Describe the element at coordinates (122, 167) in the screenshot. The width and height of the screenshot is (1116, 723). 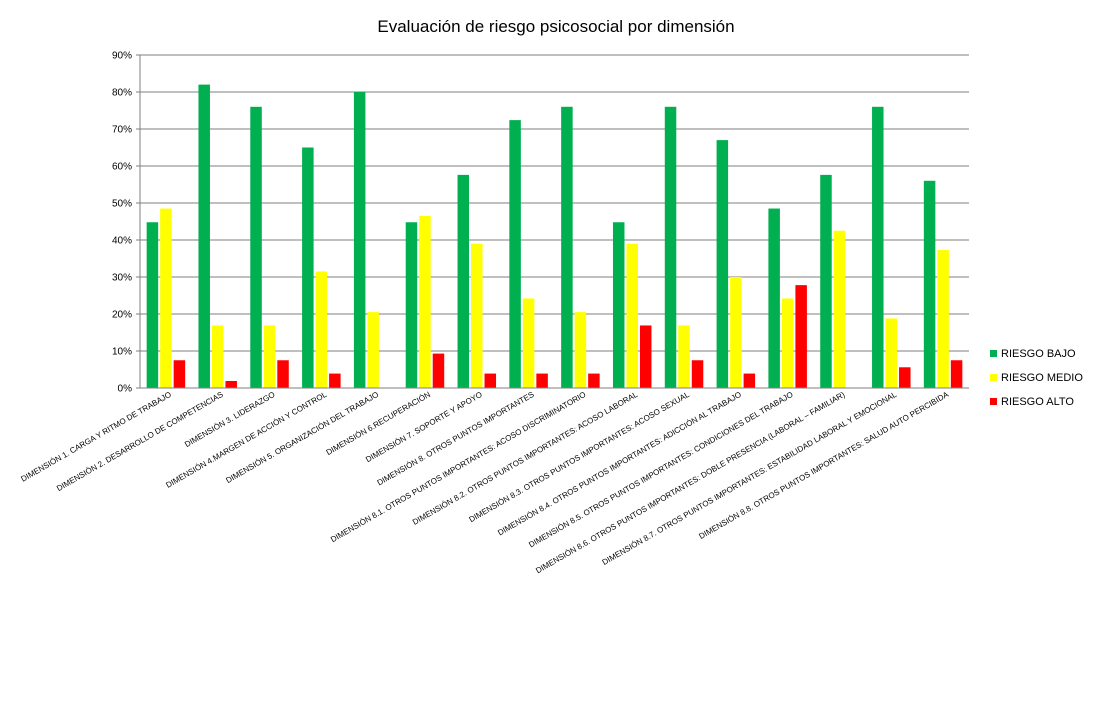
I see `y-tick-label: 60%` at that location.